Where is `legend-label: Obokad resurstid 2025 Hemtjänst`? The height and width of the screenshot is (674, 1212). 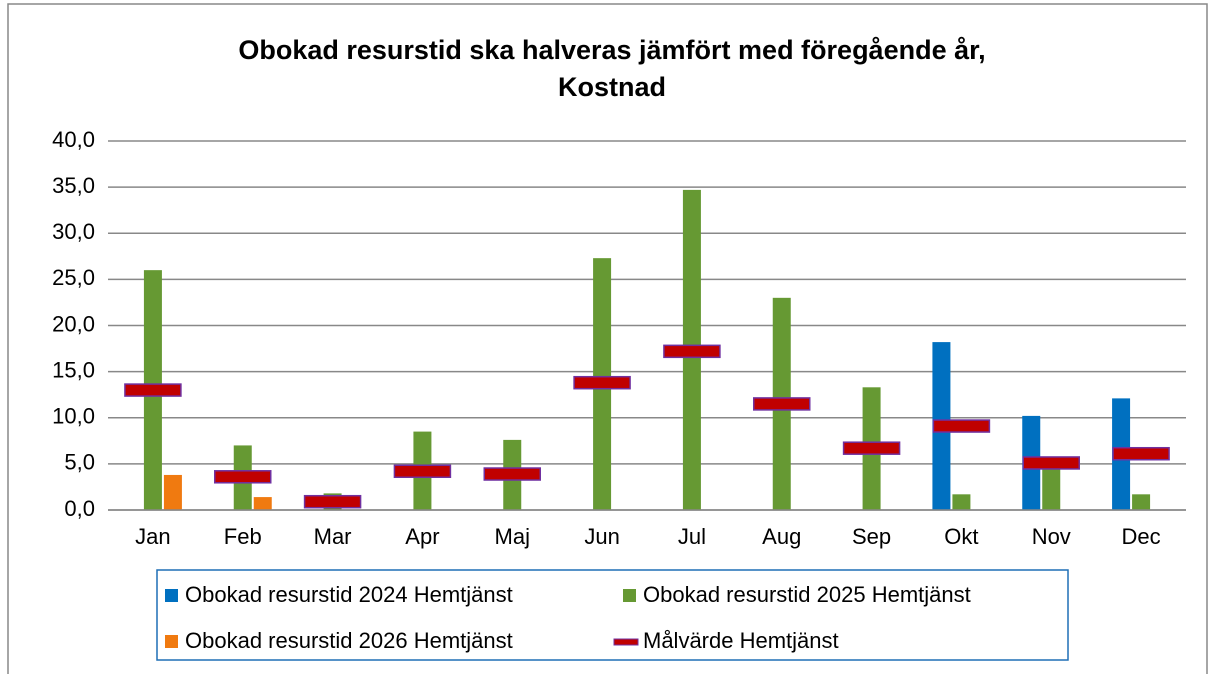
legend-label: Obokad resurstid 2025 Hemtjänst is located at coordinates (807, 594).